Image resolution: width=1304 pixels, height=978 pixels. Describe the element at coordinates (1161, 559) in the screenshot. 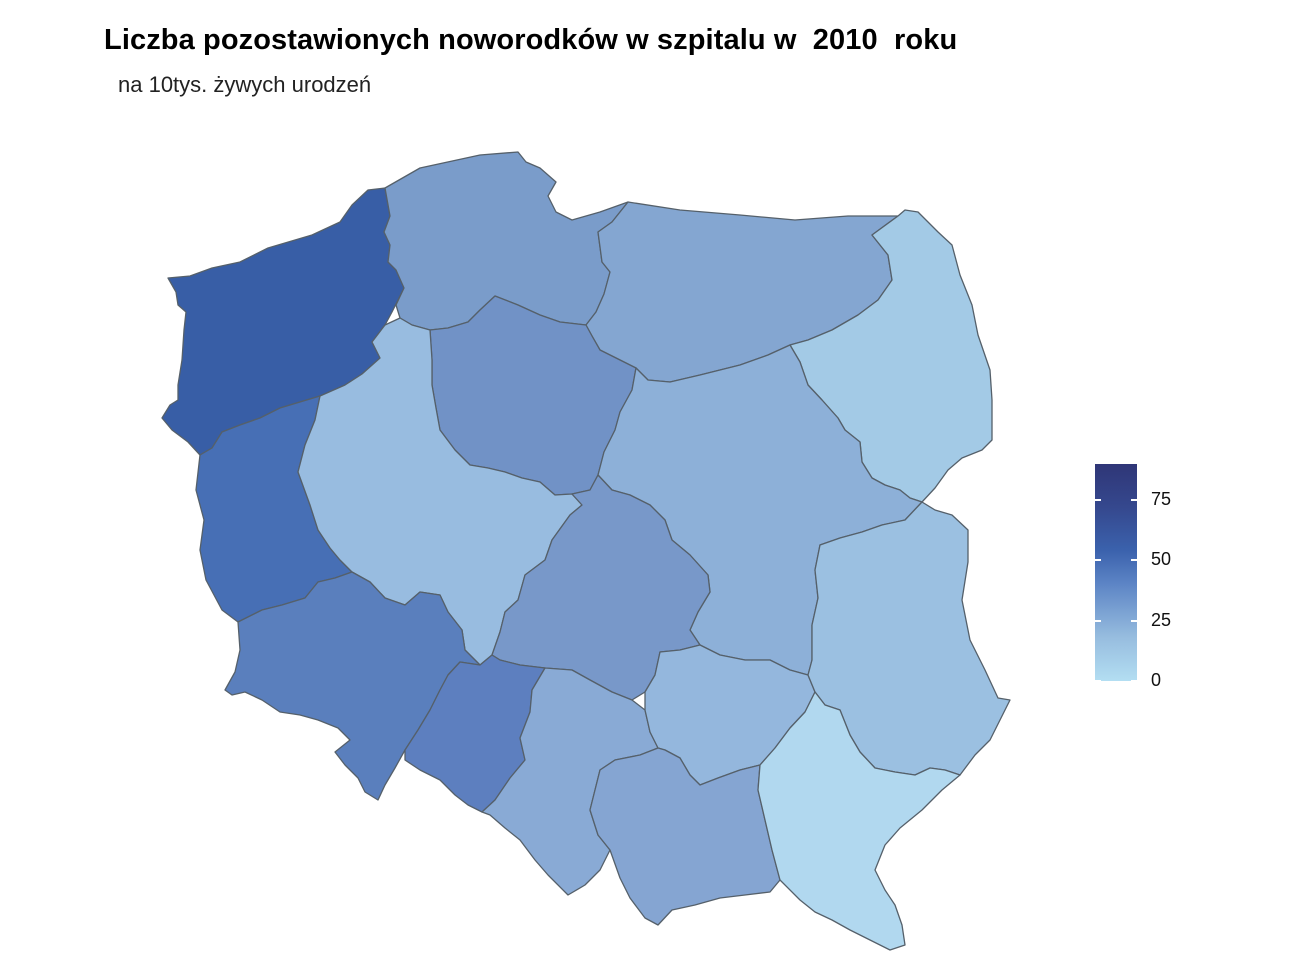

I see `legend-tick-label: 50` at that location.